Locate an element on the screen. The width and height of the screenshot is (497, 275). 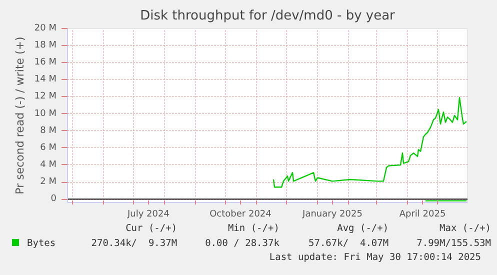
y-tick-label: 4 M is located at coordinates (48, 165).